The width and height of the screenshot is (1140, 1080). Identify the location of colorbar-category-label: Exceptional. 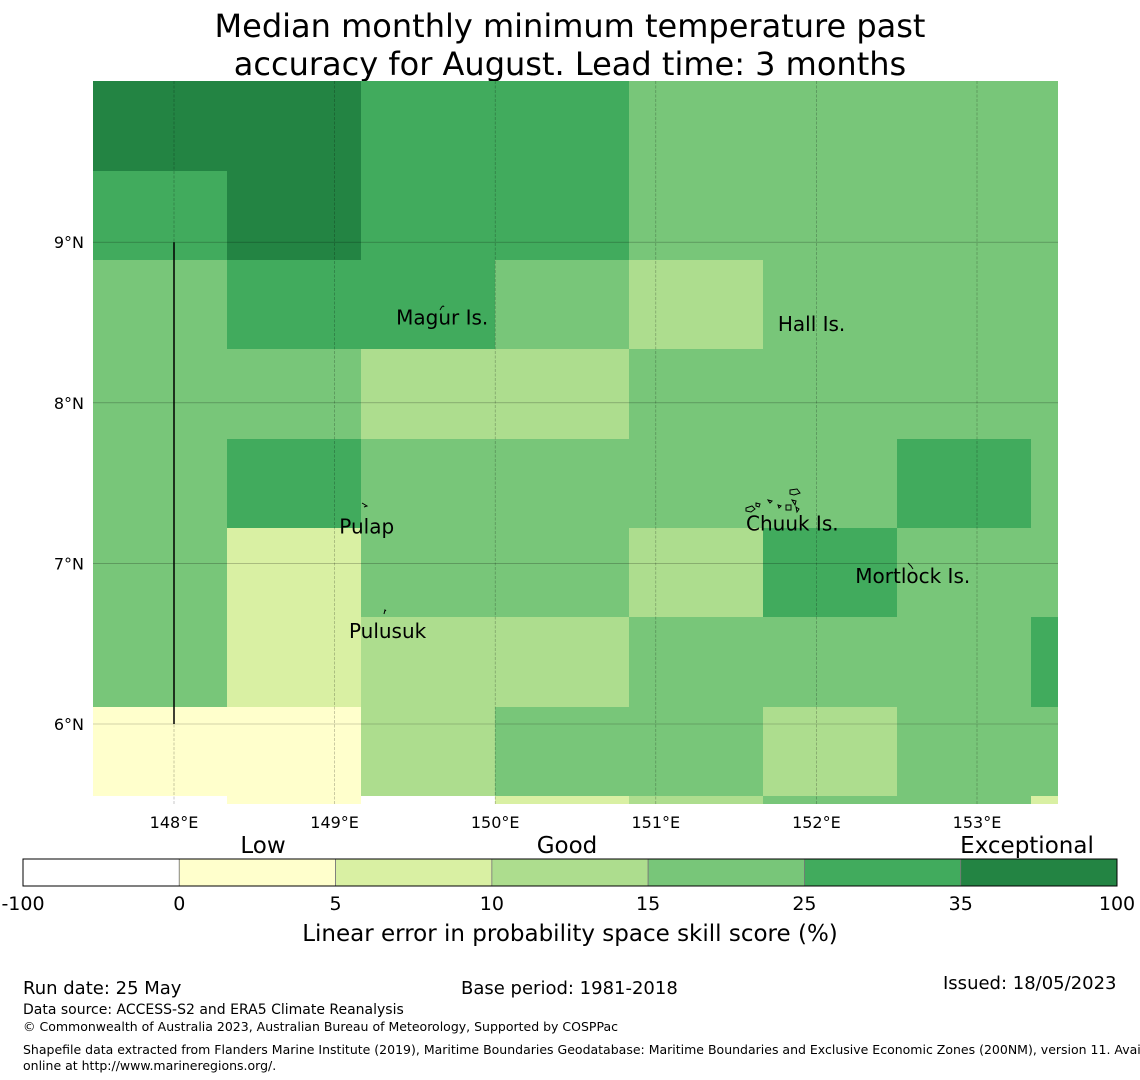
(1027, 846).